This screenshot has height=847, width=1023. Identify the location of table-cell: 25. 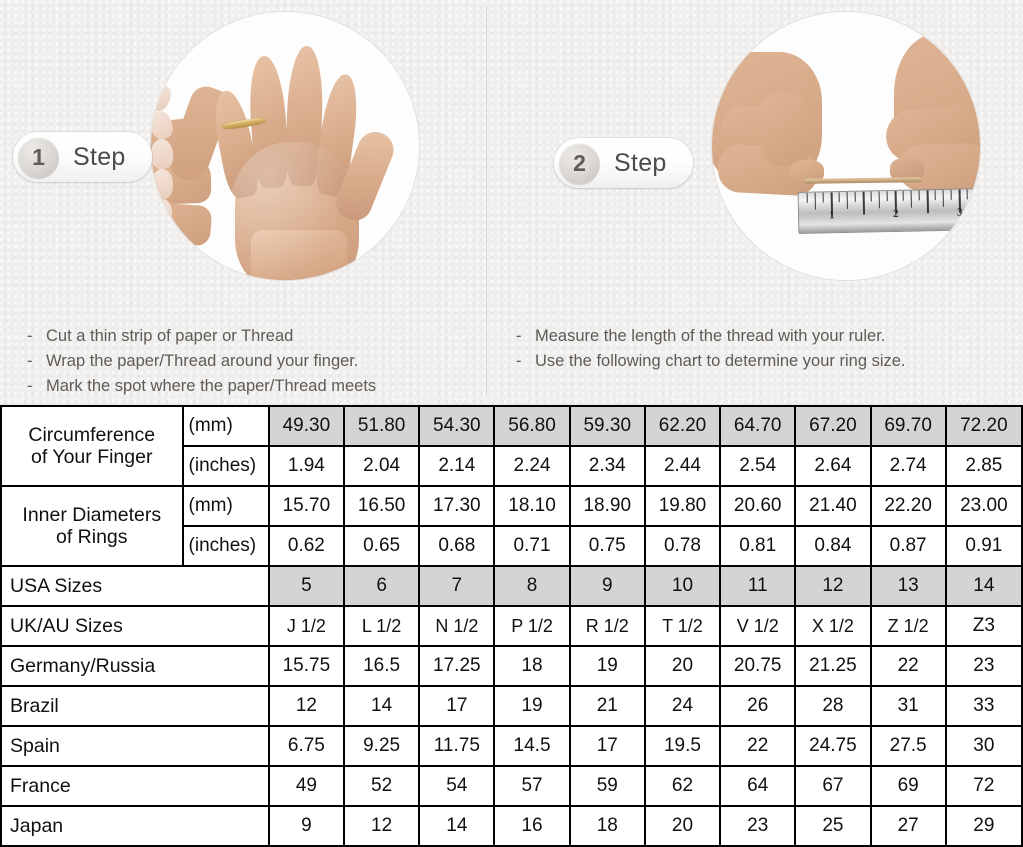
(833, 826).